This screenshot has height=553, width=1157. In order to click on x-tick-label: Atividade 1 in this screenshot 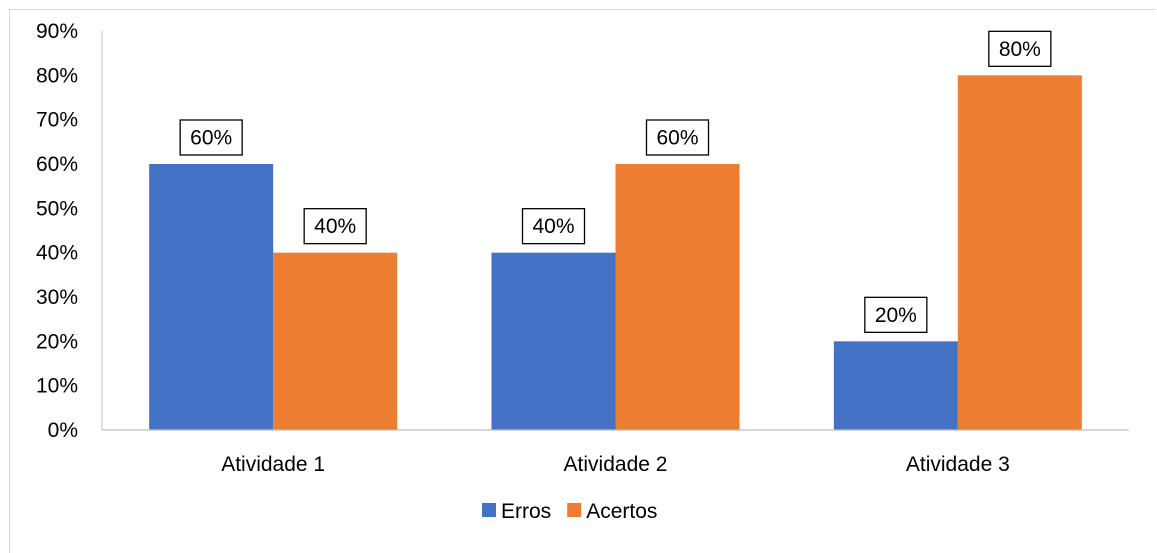, I will do `click(273, 464)`.